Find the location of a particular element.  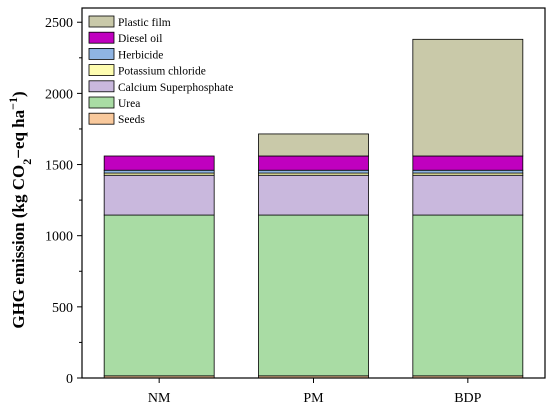

bar-segment-bdp-diesel-oil is located at coordinates (468, 163).